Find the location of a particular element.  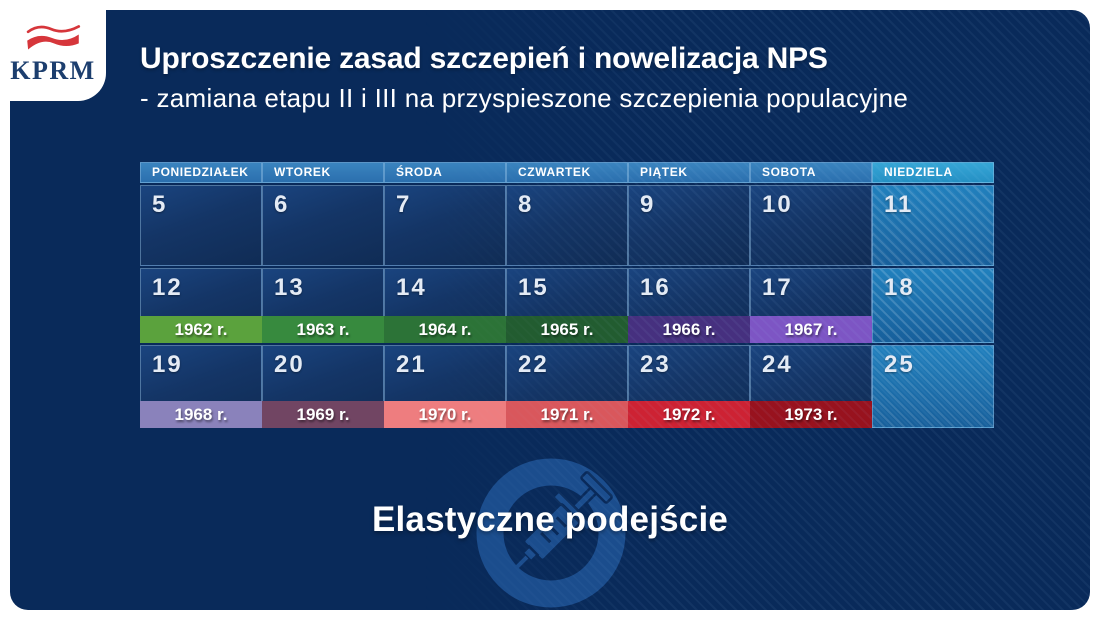

birth-year-badge: 1964 r. is located at coordinates (445, 329).